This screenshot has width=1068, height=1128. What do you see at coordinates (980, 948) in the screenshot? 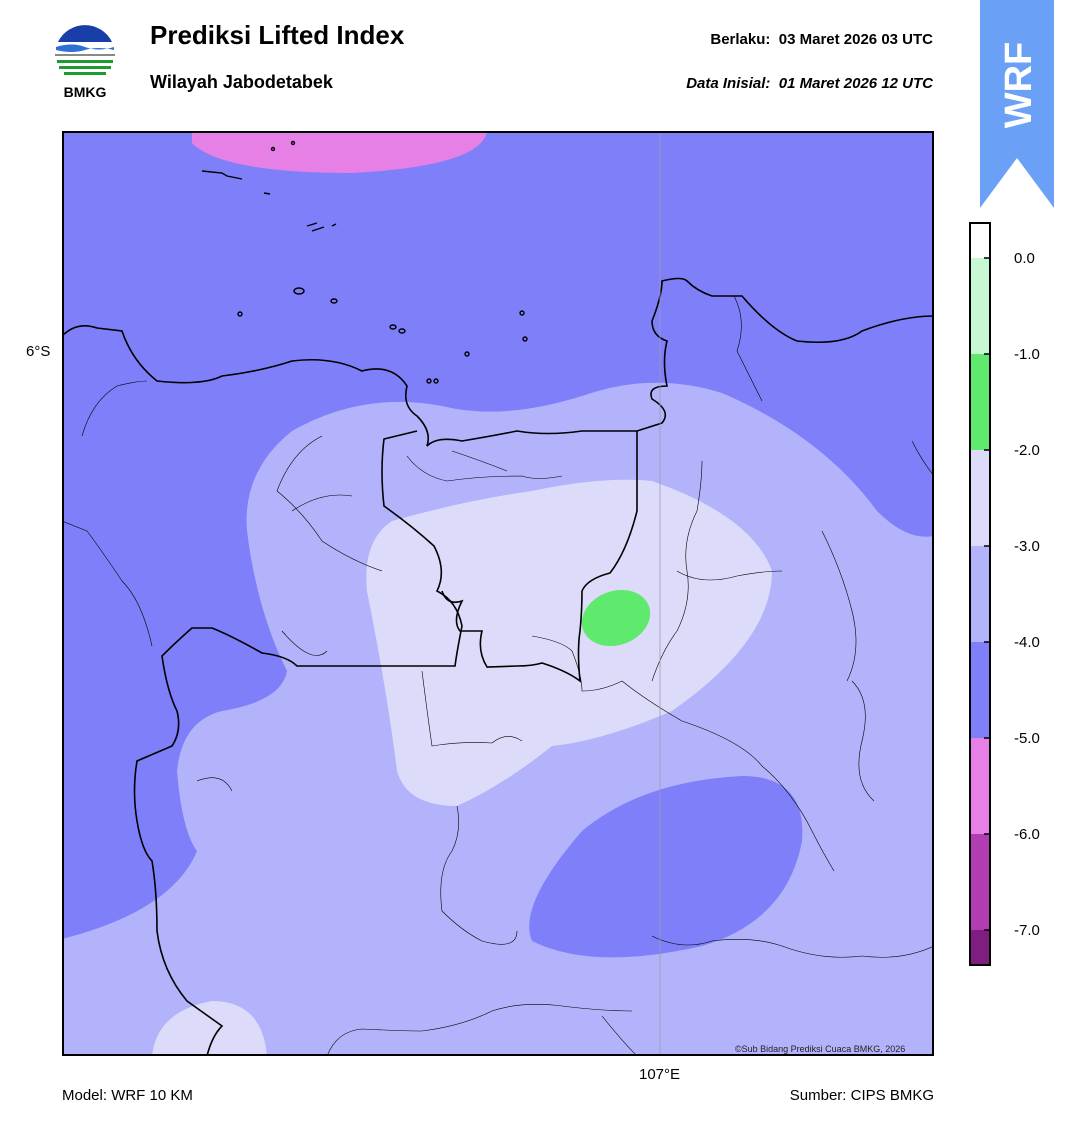
I see `colorbar-band-below-minus7` at bounding box center [980, 948].